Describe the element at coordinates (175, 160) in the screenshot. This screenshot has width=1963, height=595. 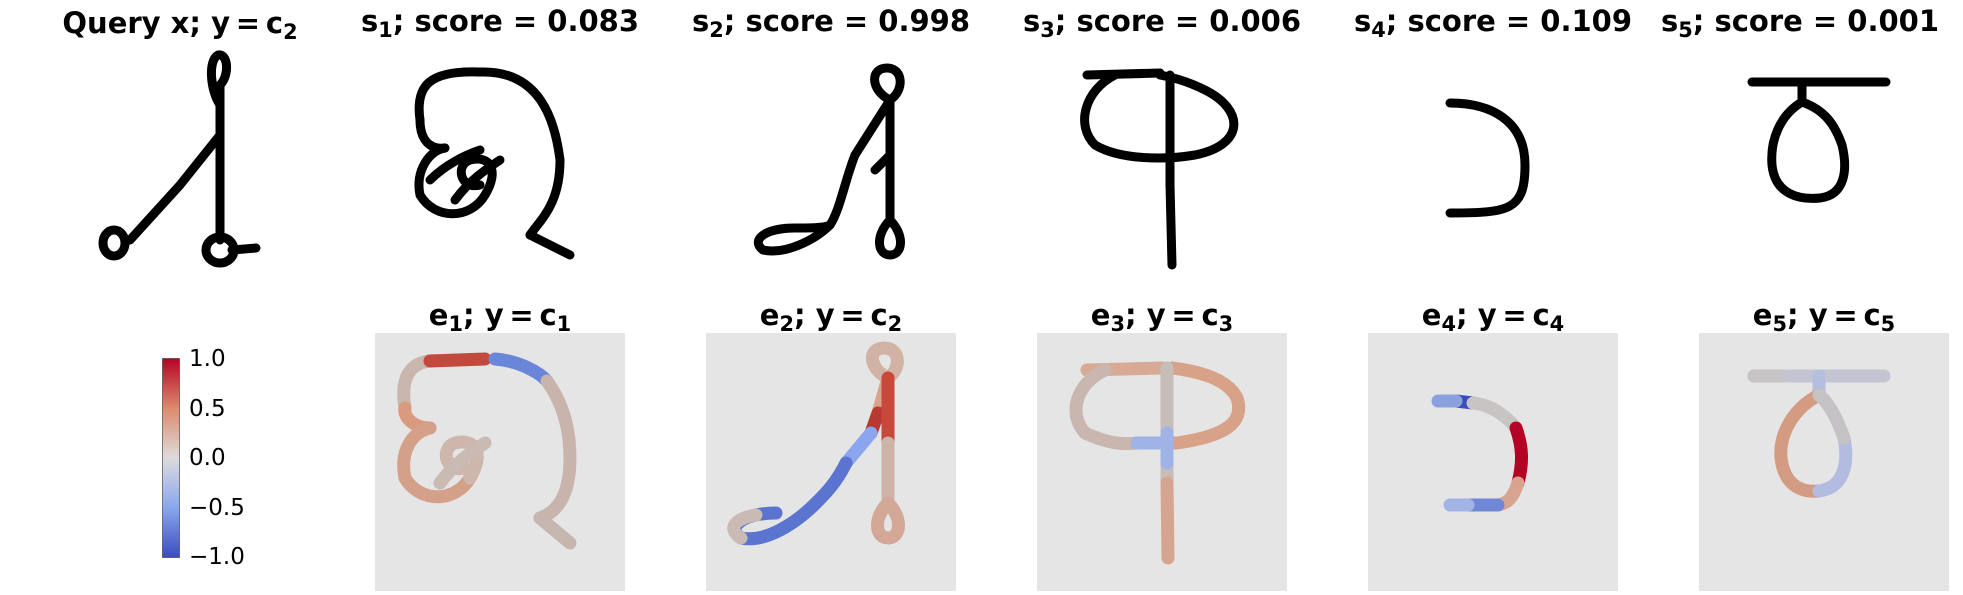
I see `query-glyph` at that location.